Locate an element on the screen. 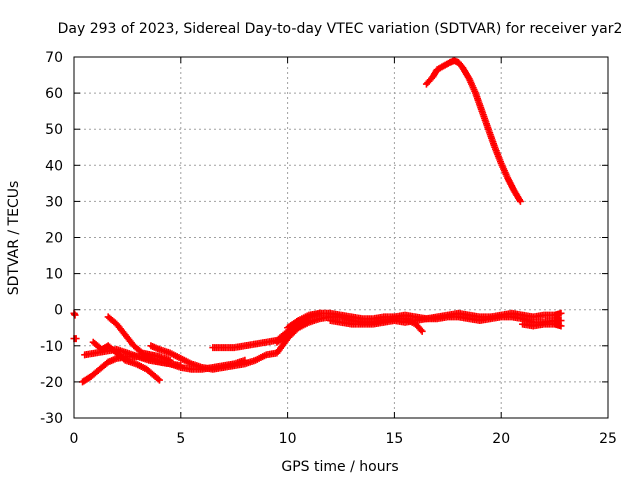 This screenshot has width=640, height=480. y-tick-label: -30 is located at coordinates (51, 419).